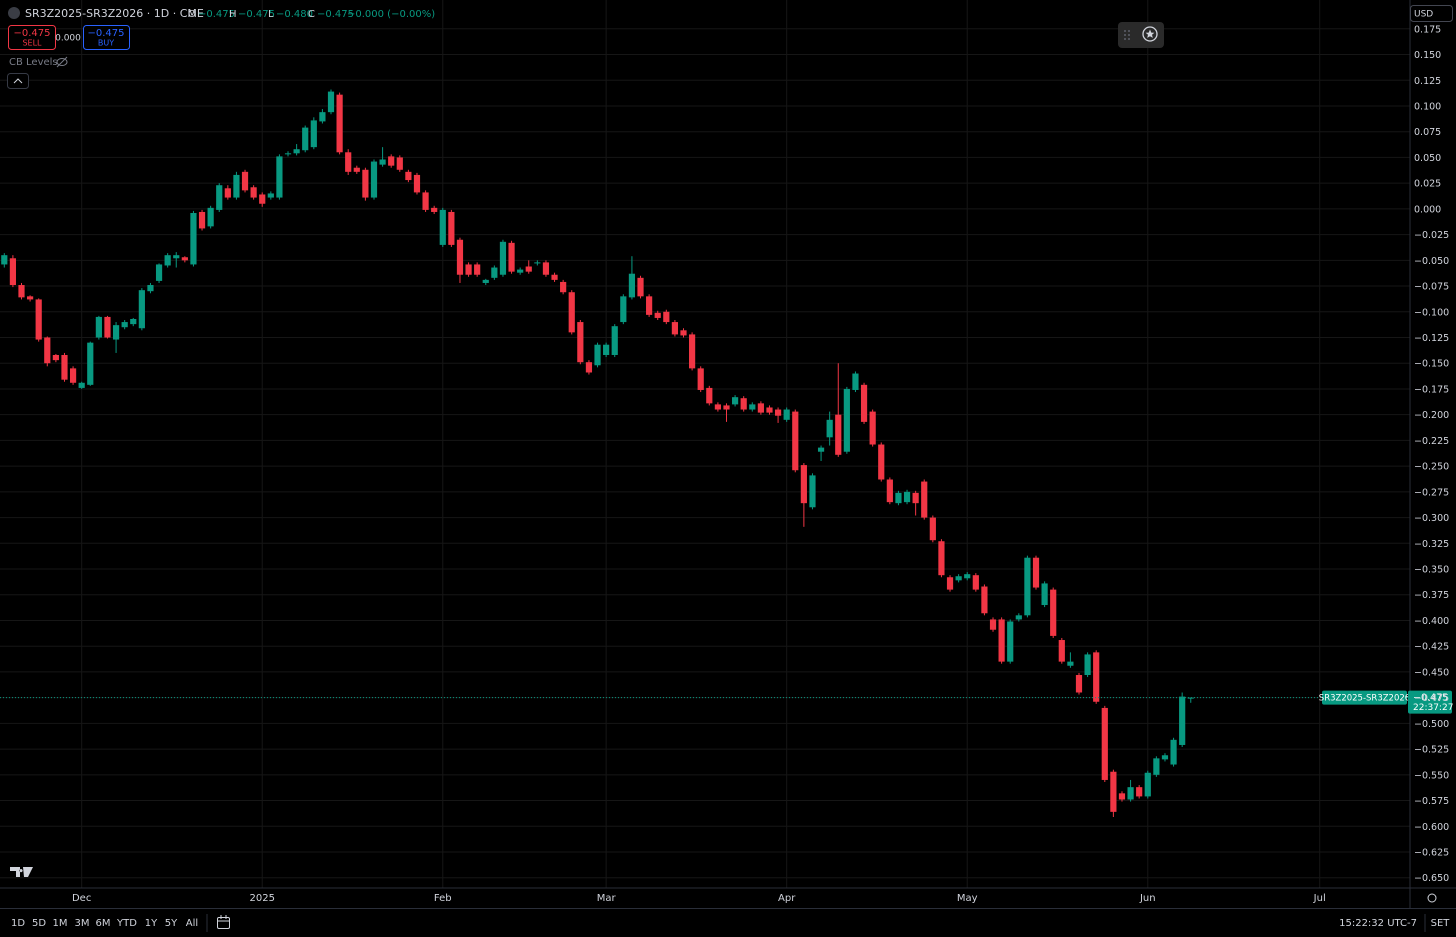 Image resolution: width=1456 pixels, height=937 pixels. I want to click on collapse-button, so click(18, 81).